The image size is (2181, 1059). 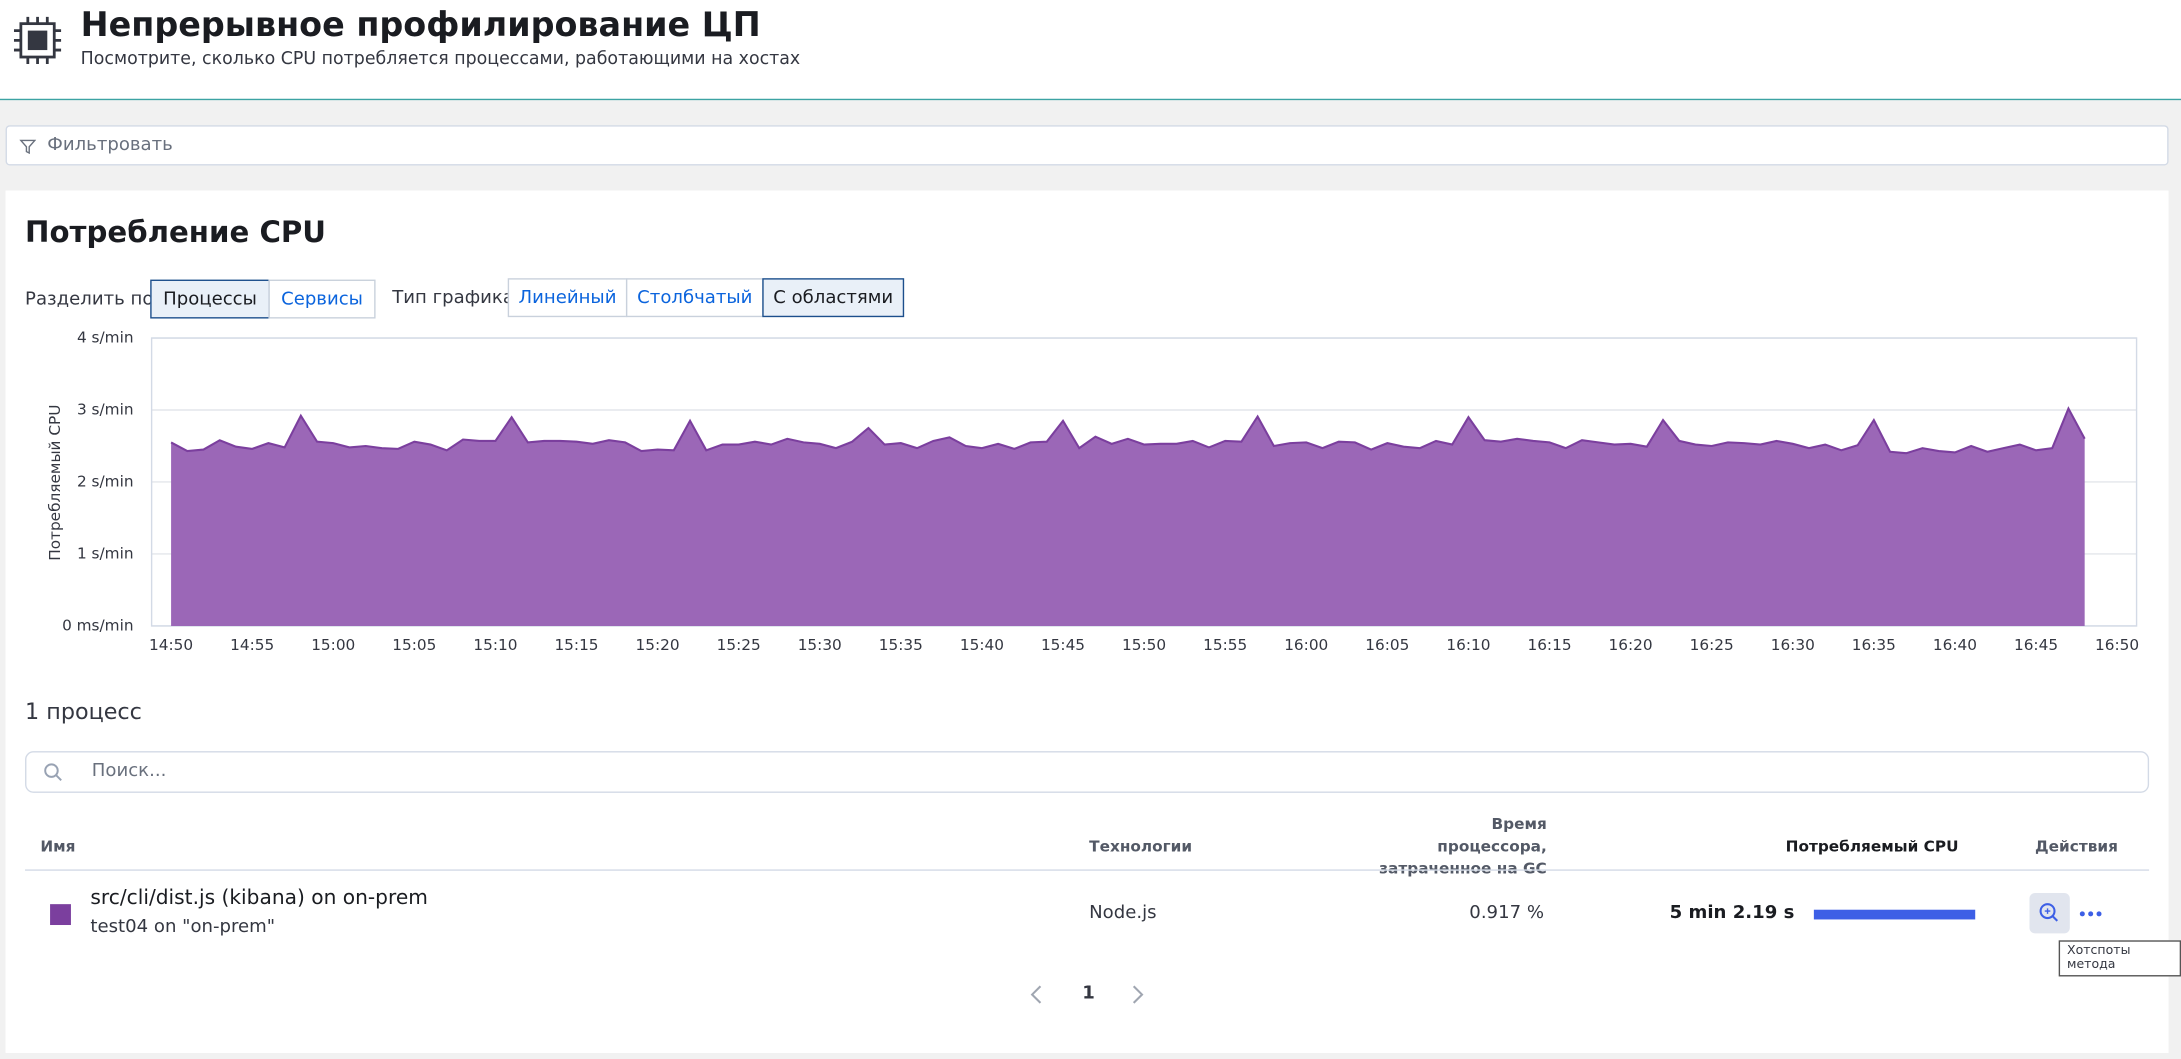 What do you see at coordinates (176, 232) in the screenshot?
I see `panel-title: Потребление CPU` at bounding box center [176, 232].